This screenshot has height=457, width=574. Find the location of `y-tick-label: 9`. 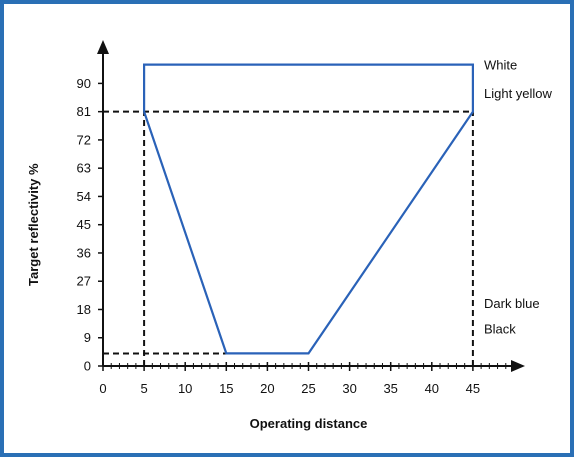

y-tick-label: 9 is located at coordinates (87, 337).